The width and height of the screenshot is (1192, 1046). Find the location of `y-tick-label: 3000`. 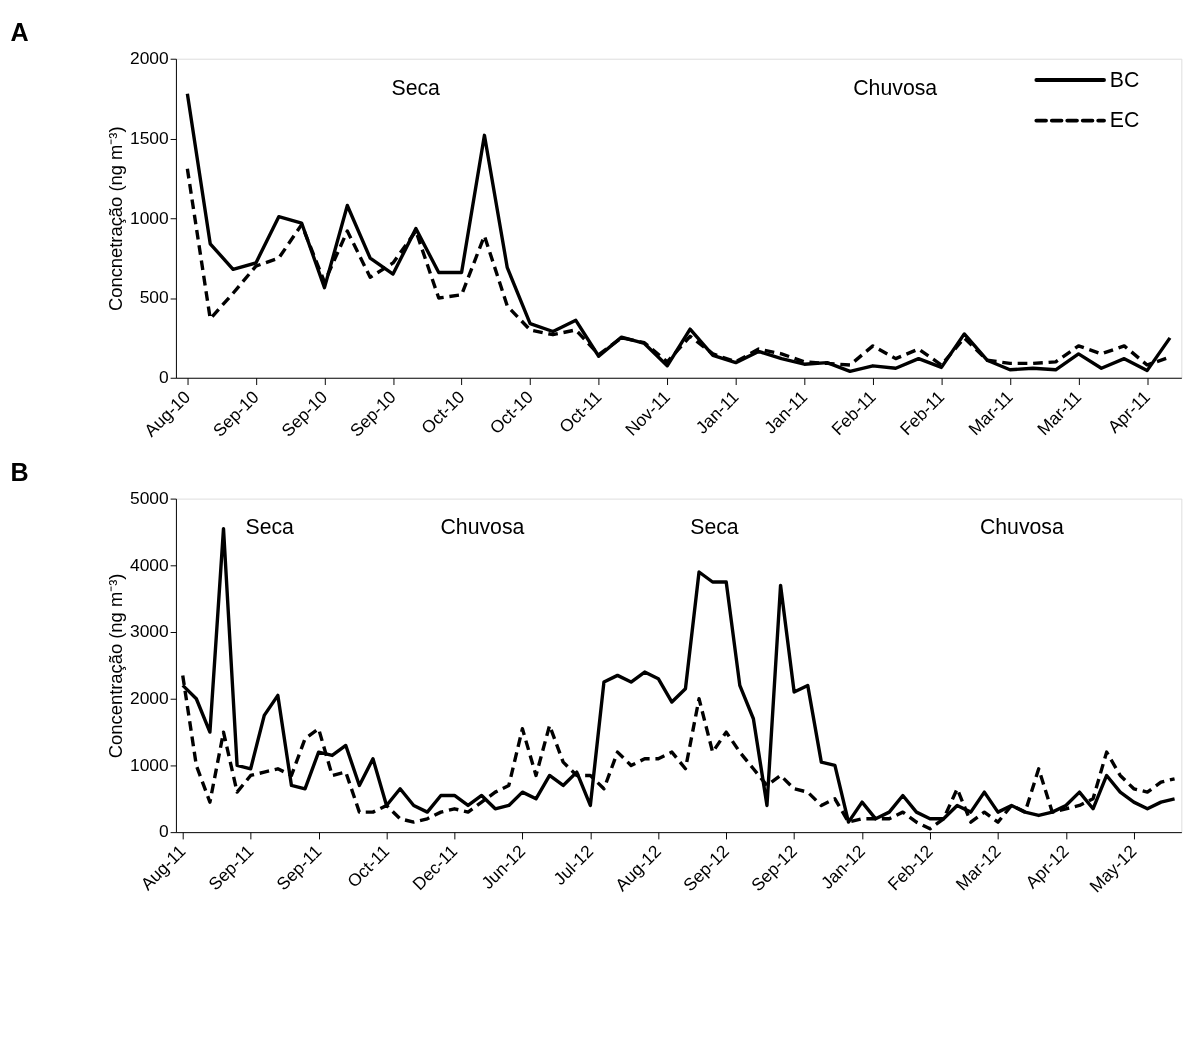

y-tick-label: 3000 is located at coordinates (149, 631).